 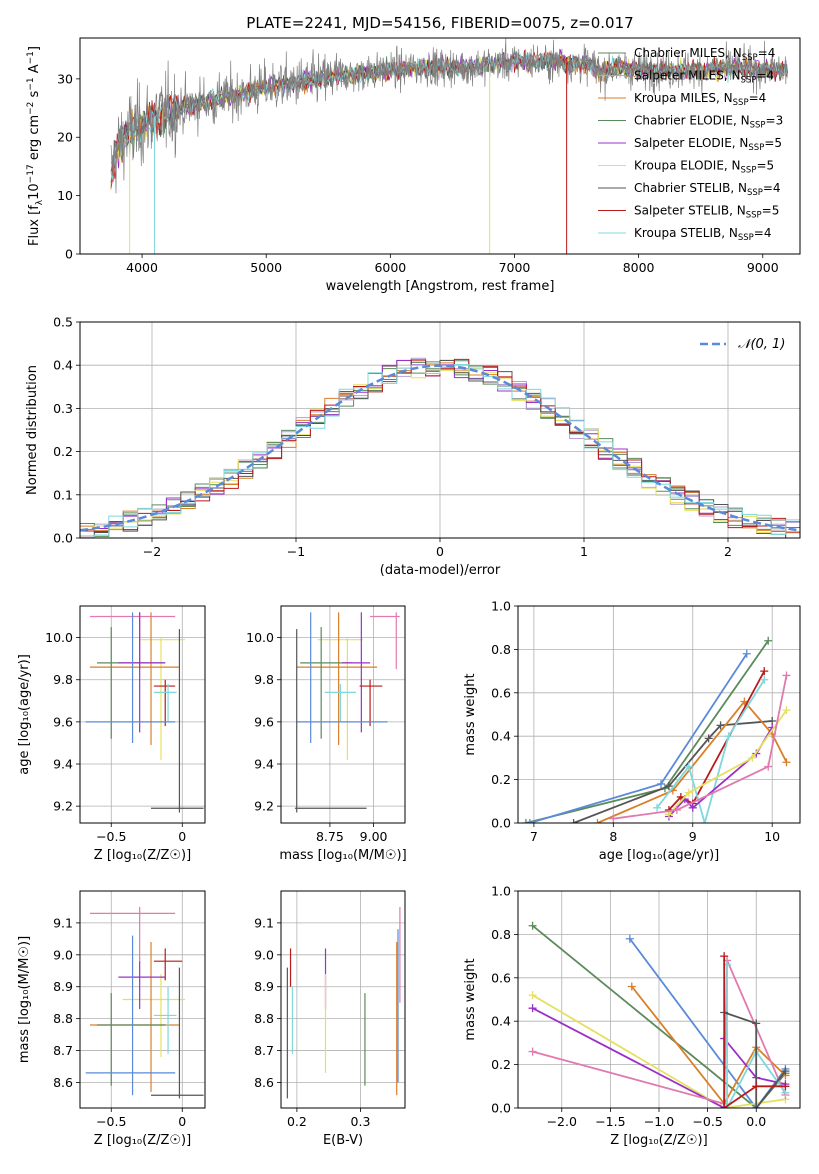 I want to click on x-tick-label: 0.0, so click(x=756, y=1121).